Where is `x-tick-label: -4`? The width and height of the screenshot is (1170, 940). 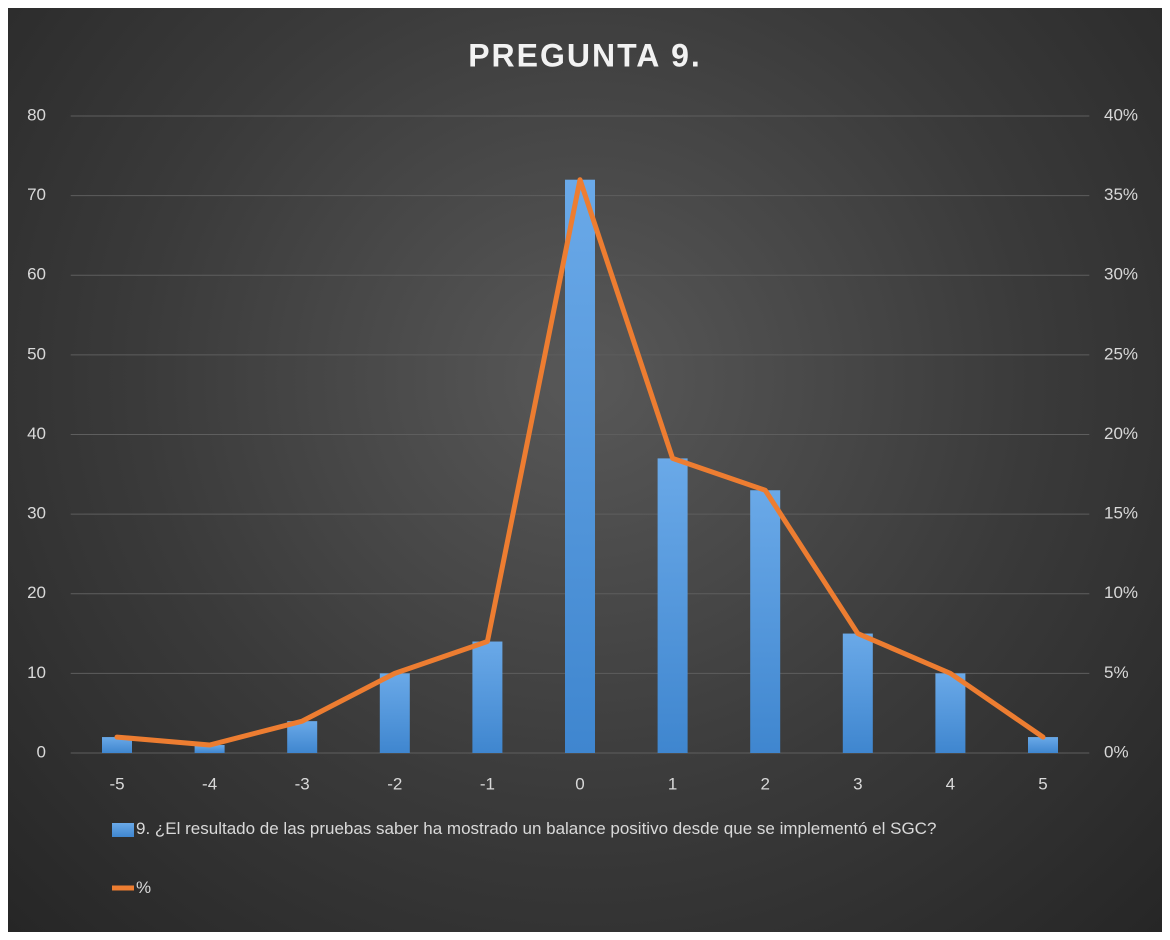 x-tick-label: -4 is located at coordinates (209, 783).